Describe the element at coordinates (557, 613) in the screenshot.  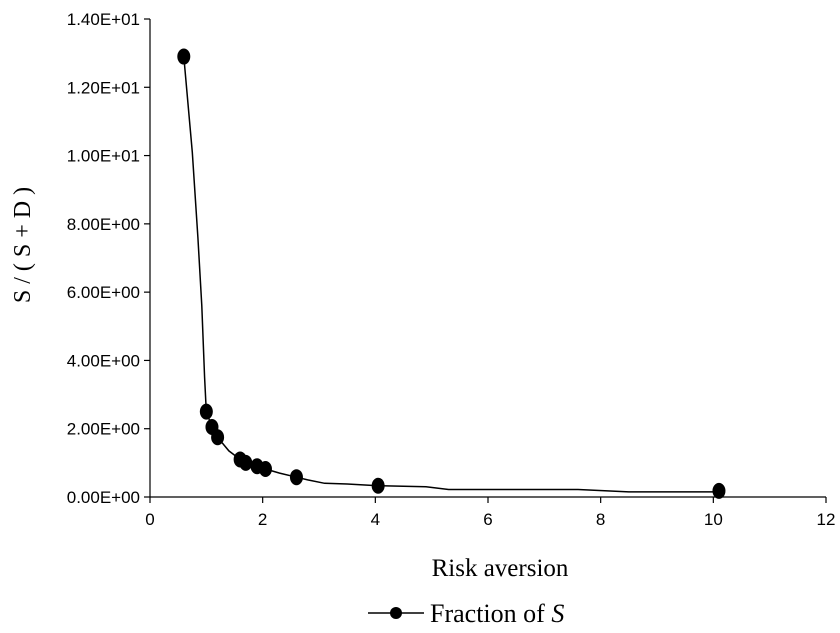
I see `legend-label-variable: S` at that location.